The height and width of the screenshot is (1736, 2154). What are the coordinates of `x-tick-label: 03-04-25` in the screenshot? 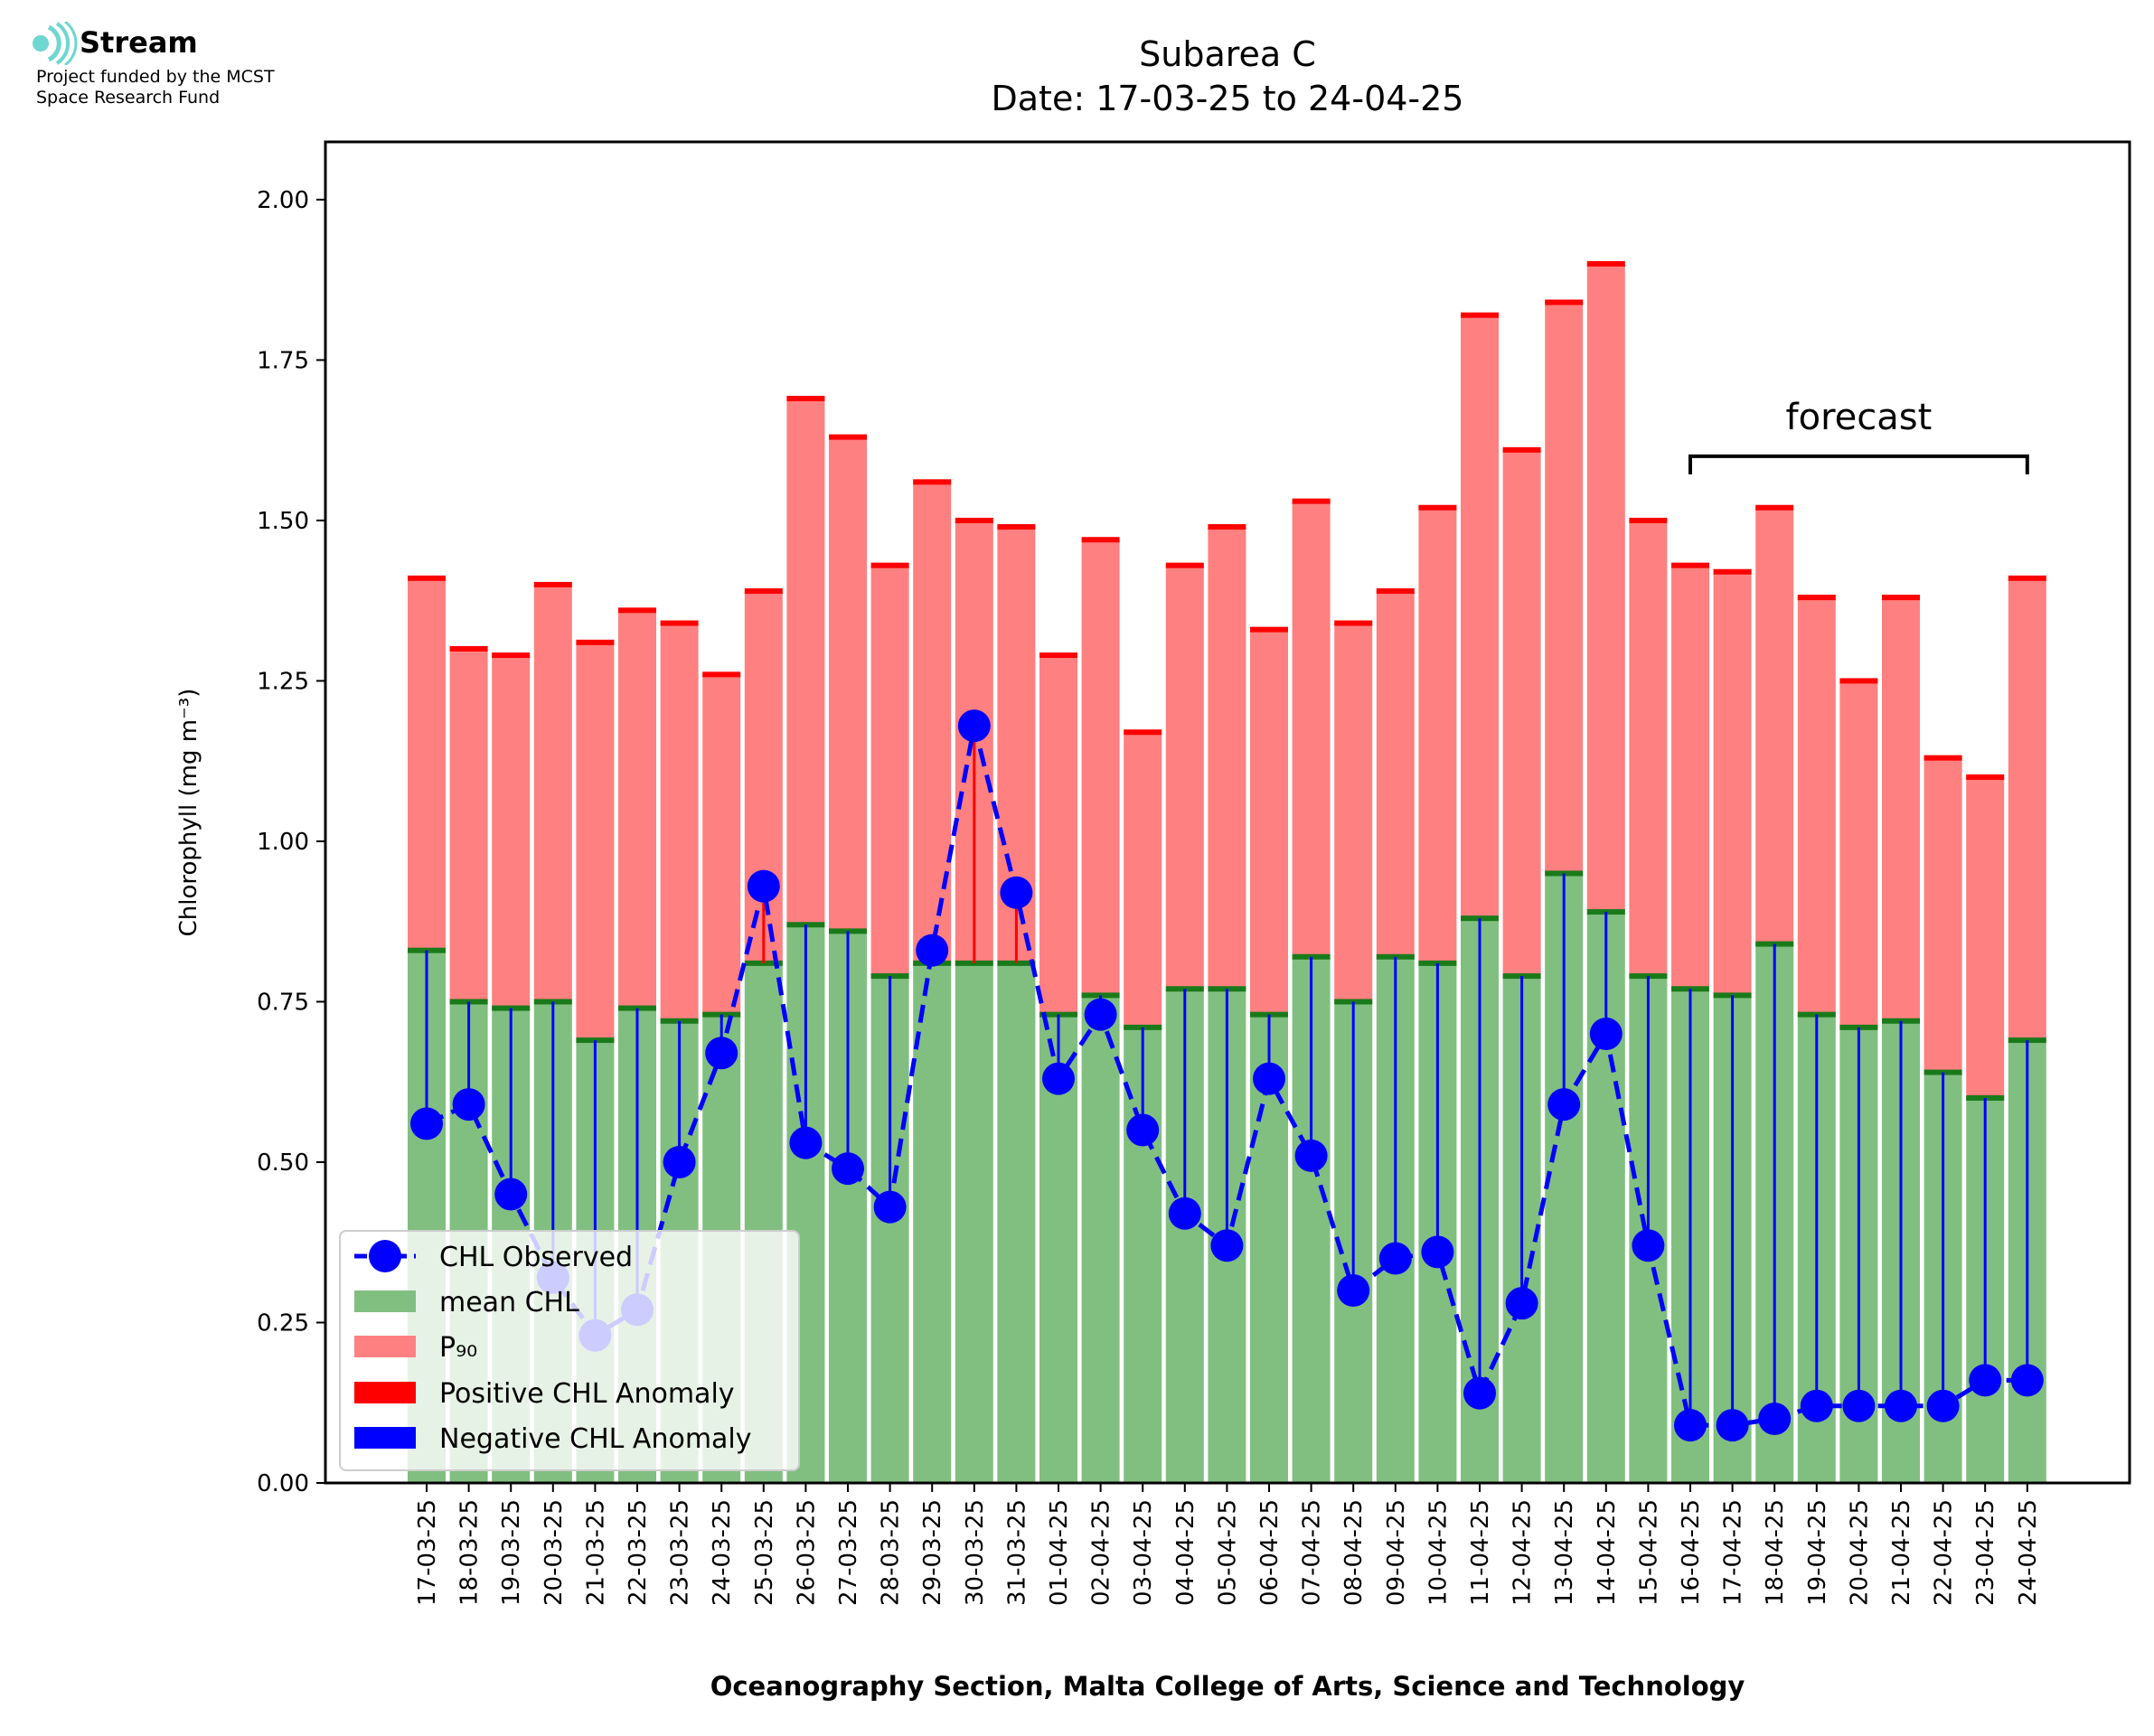 It's located at (1143, 1552).